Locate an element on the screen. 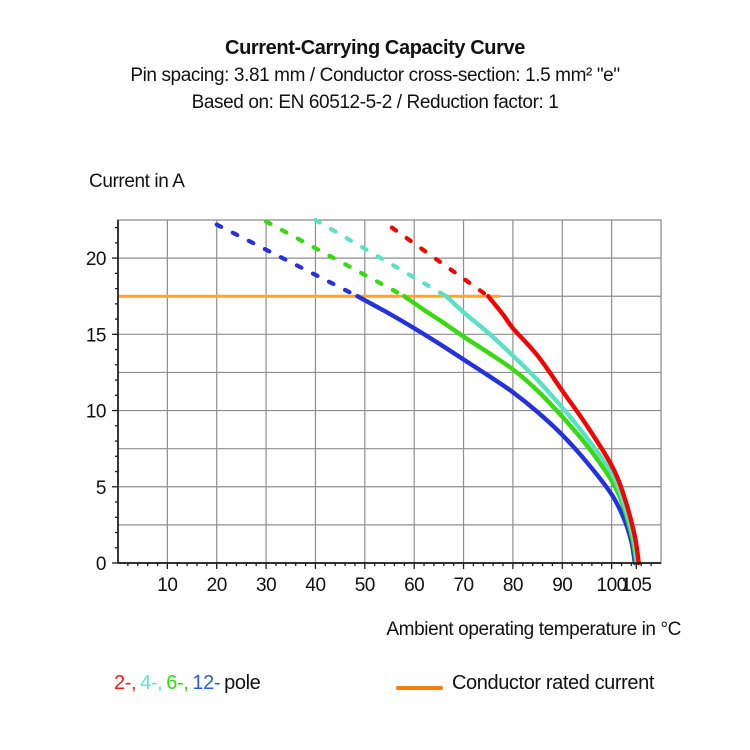  x-tick-label: 10 is located at coordinates (167, 585).